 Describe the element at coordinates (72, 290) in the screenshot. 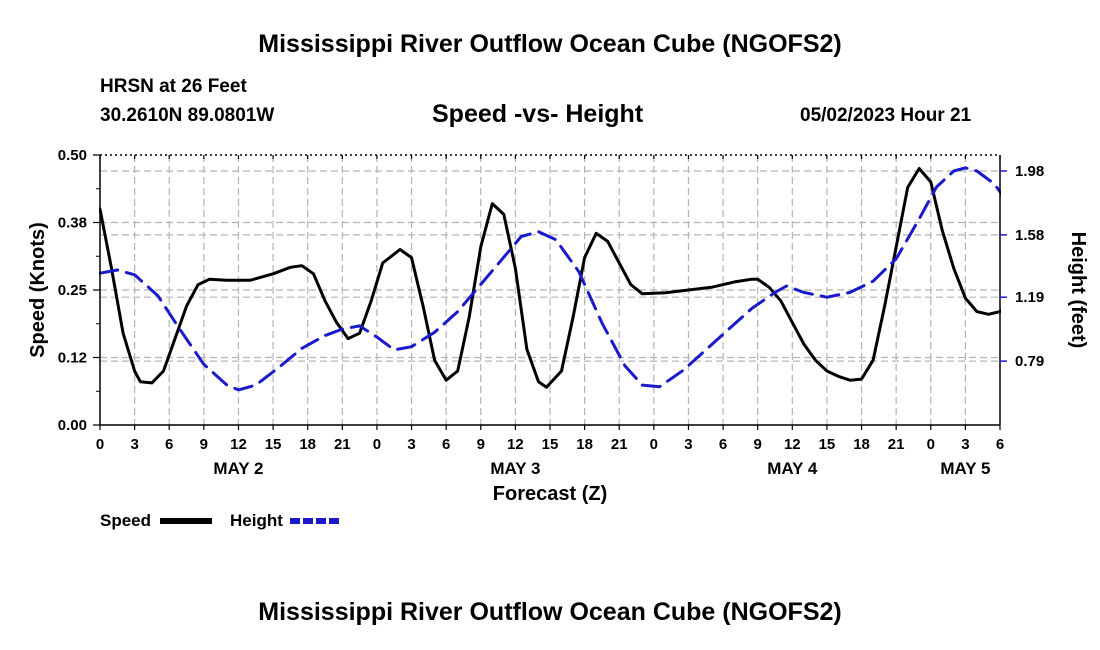

I see `y-tick-label: 0.25` at that location.